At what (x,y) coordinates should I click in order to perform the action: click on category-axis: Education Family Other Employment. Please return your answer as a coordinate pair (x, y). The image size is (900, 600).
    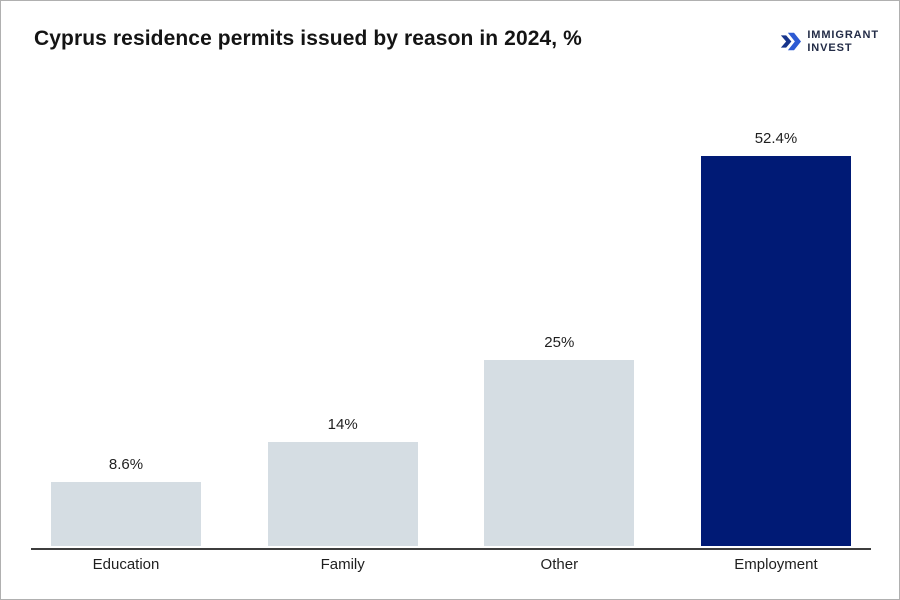
    Looking at the image, I should click on (451, 564).